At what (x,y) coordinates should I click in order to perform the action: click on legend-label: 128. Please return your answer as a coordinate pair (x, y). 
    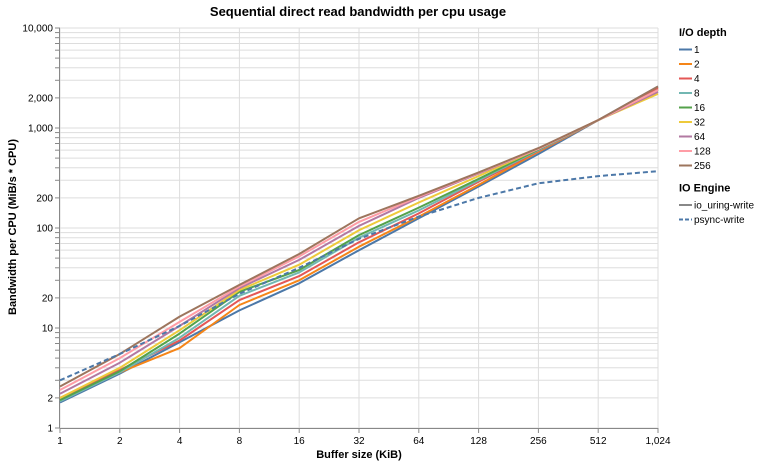
    Looking at the image, I should click on (702, 152).